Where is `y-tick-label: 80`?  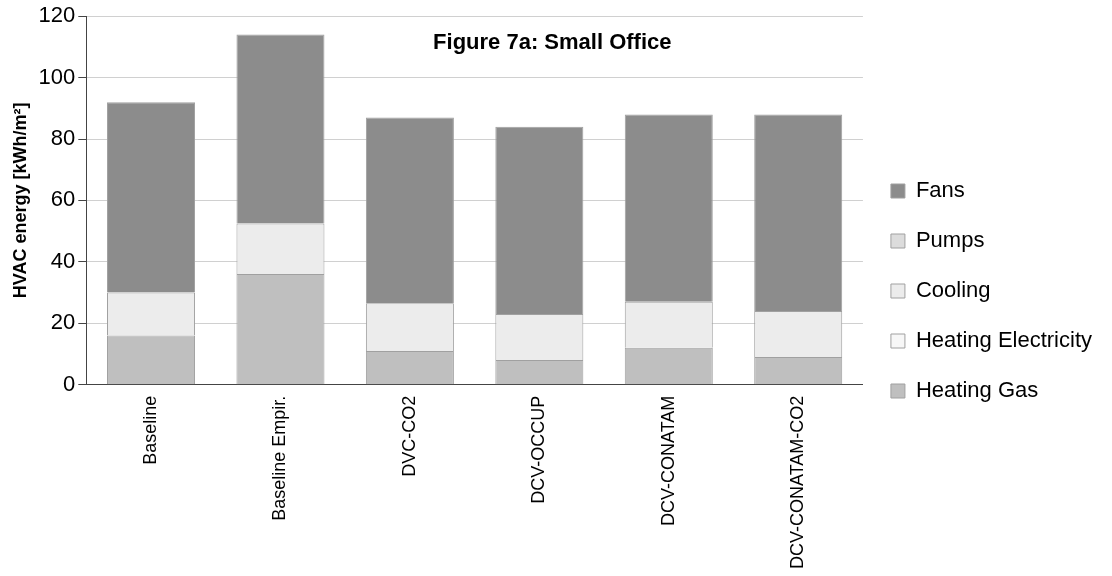 y-tick-label: 80 is located at coordinates (63, 138).